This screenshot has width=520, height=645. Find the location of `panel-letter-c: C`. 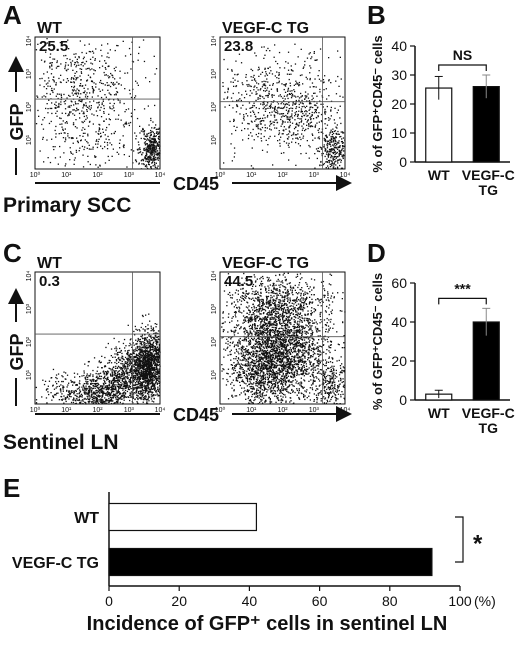

panel-letter-c: C is located at coordinates (12, 253).